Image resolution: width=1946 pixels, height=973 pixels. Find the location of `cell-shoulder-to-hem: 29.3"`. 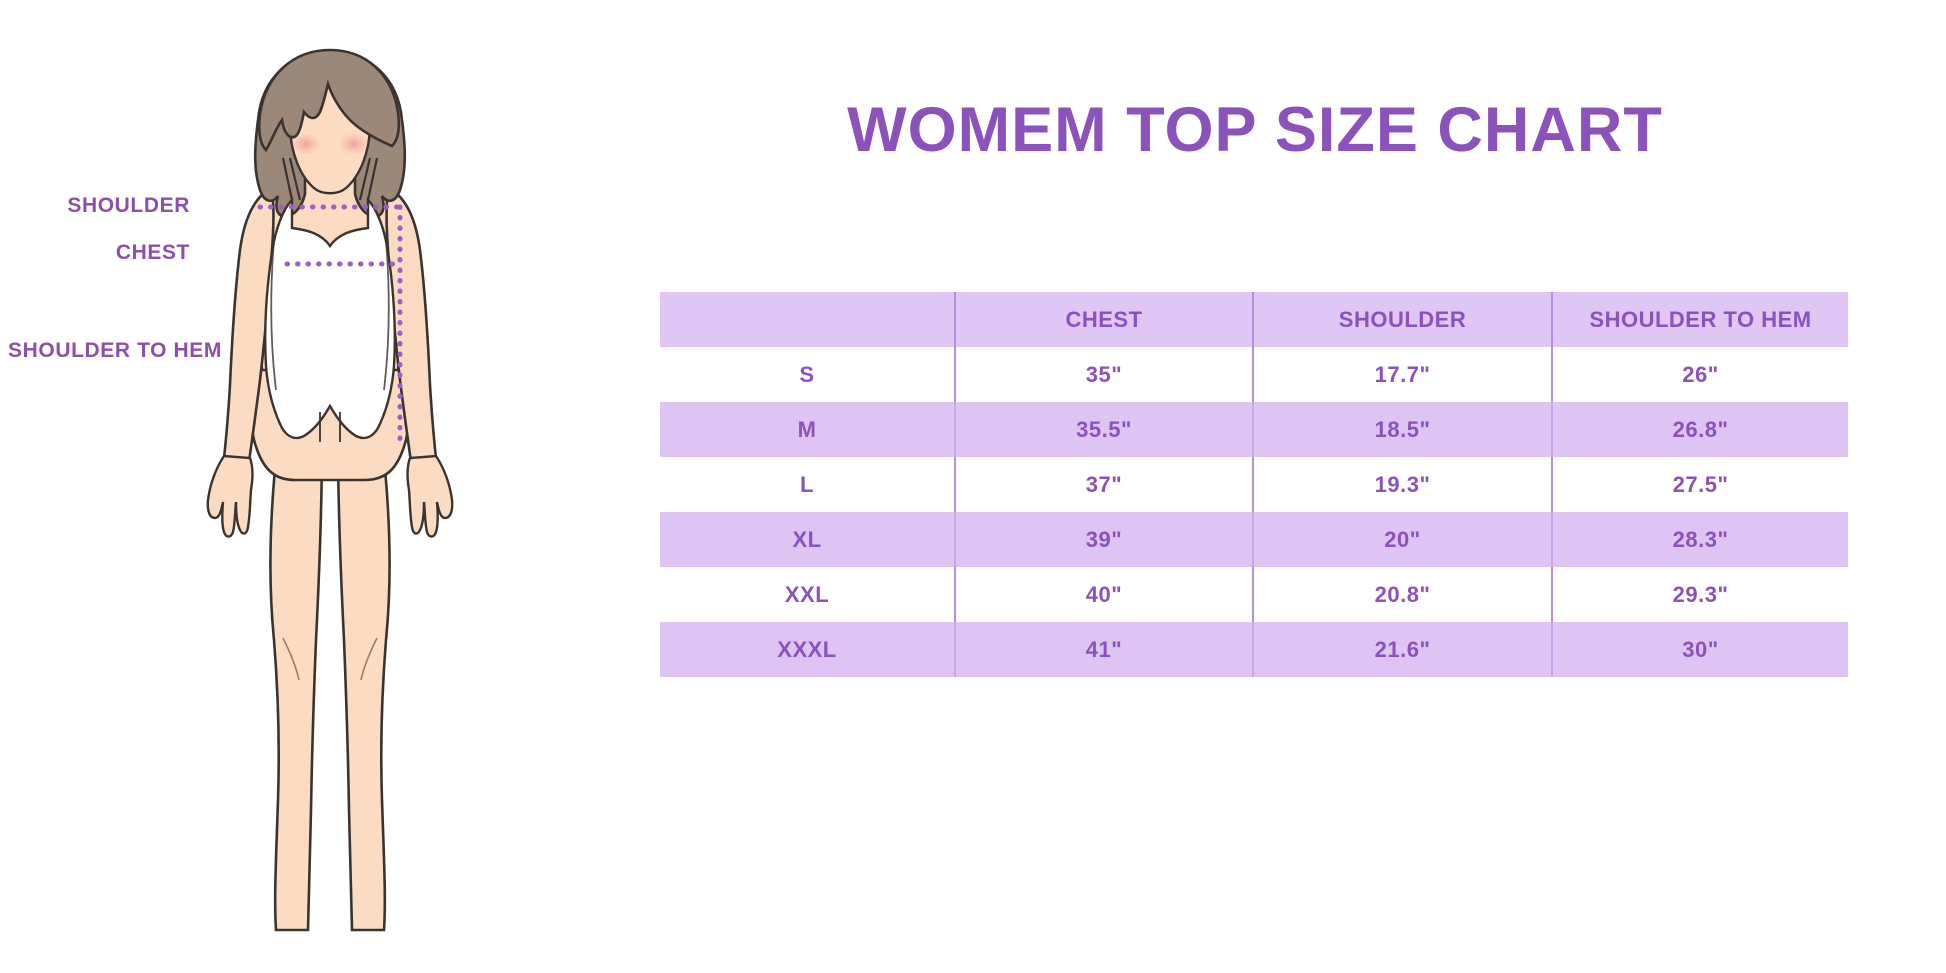

cell-shoulder-to-hem: 29.3" is located at coordinates (1699, 594).